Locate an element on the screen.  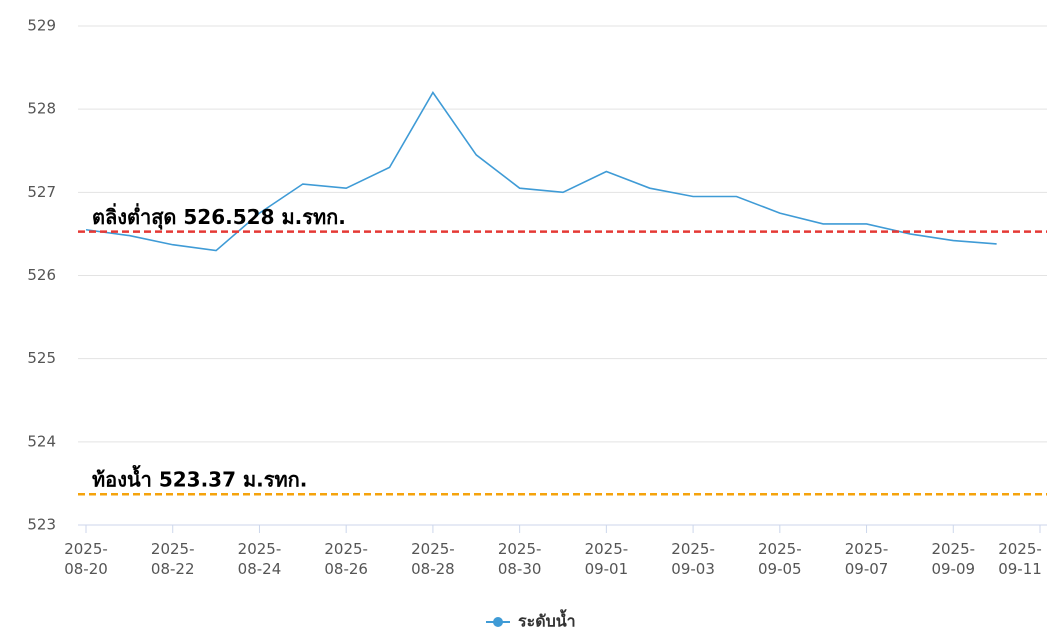
x-tick-label-part: 09-09 is located at coordinates (953, 569).